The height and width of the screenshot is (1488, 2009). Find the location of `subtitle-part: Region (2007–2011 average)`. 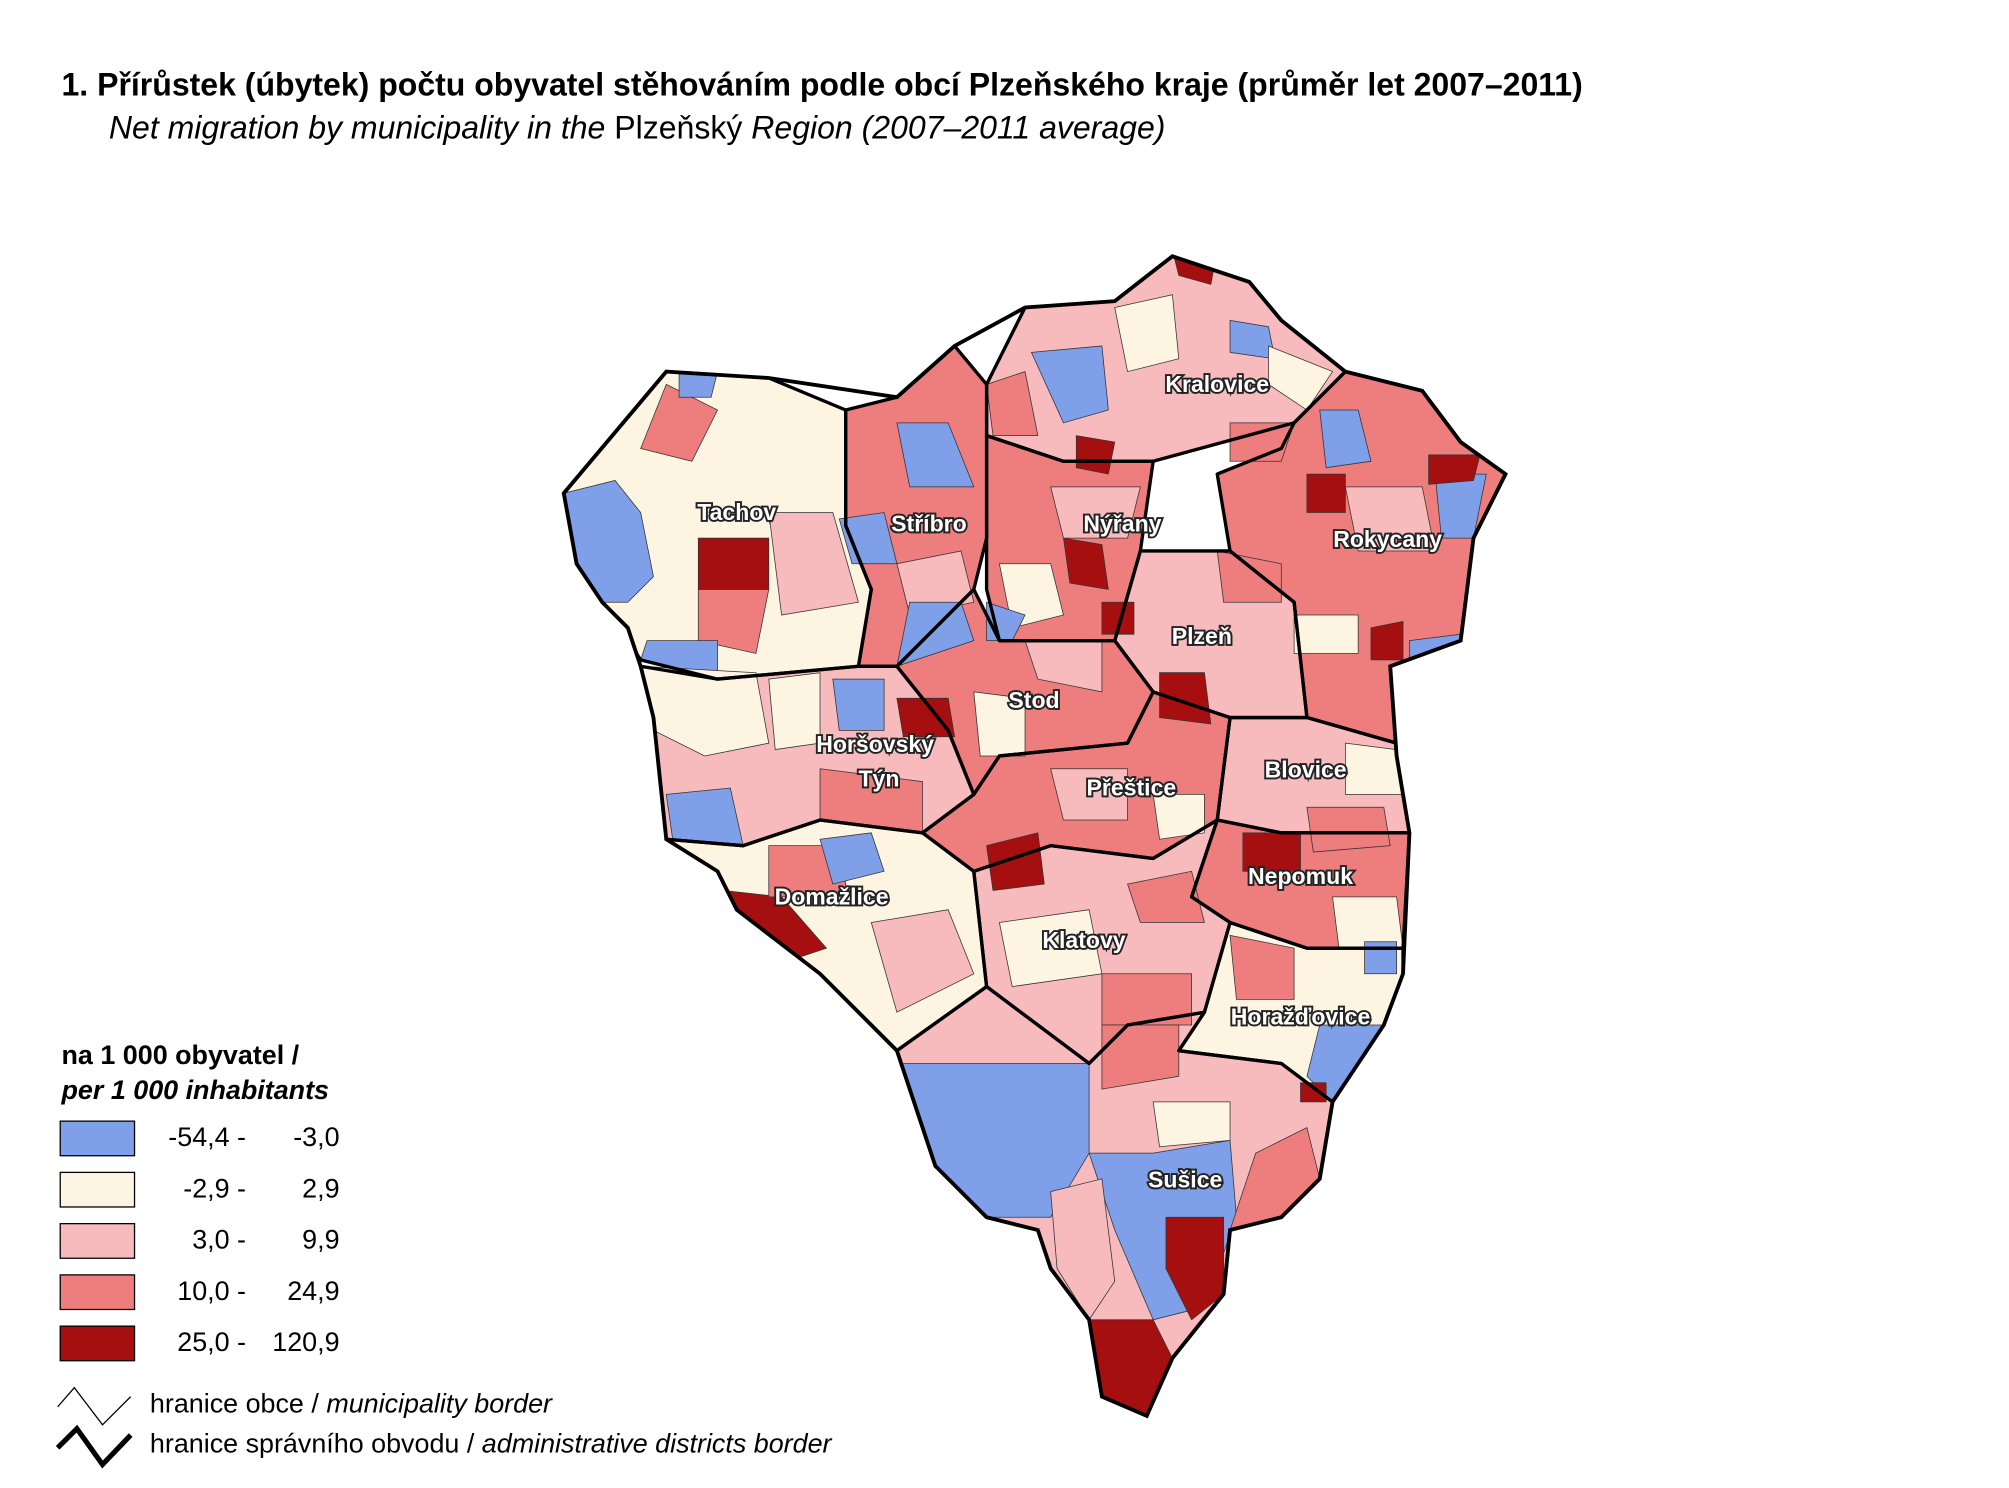

subtitle-part: Region (2007–2011 average) is located at coordinates (953, 128).